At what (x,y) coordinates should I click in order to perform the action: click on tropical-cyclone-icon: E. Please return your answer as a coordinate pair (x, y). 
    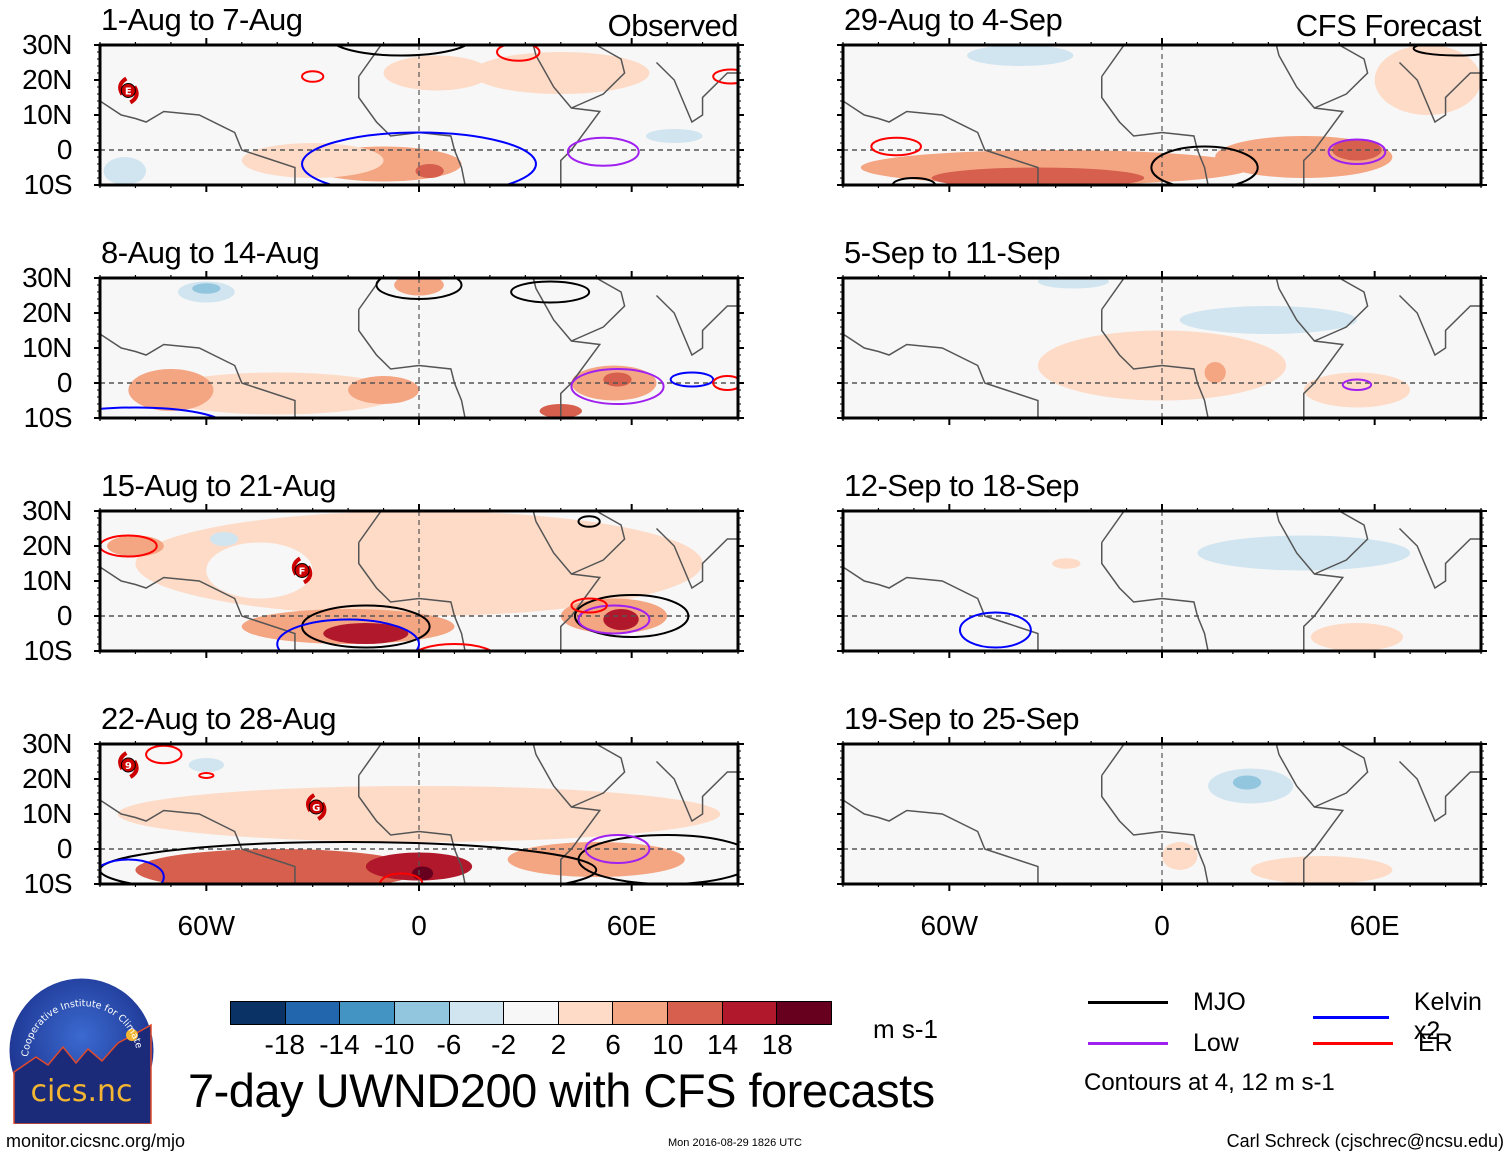
    Looking at the image, I should click on (128, 90).